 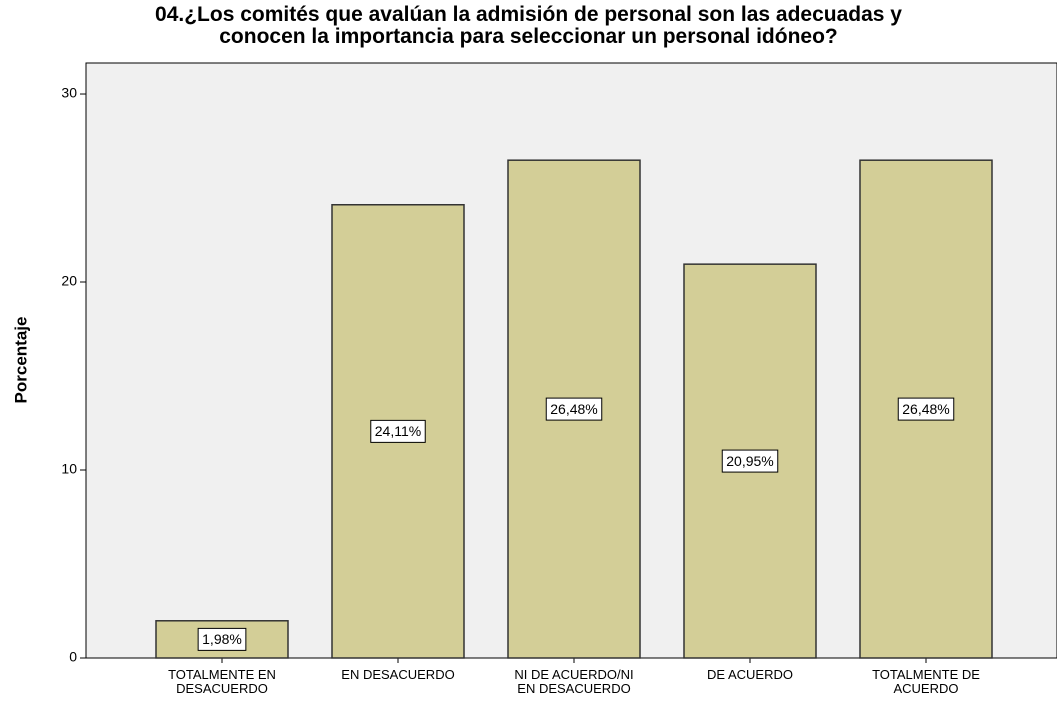 I want to click on x-tick-label: EN DESACUERDO, so click(x=398, y=674).